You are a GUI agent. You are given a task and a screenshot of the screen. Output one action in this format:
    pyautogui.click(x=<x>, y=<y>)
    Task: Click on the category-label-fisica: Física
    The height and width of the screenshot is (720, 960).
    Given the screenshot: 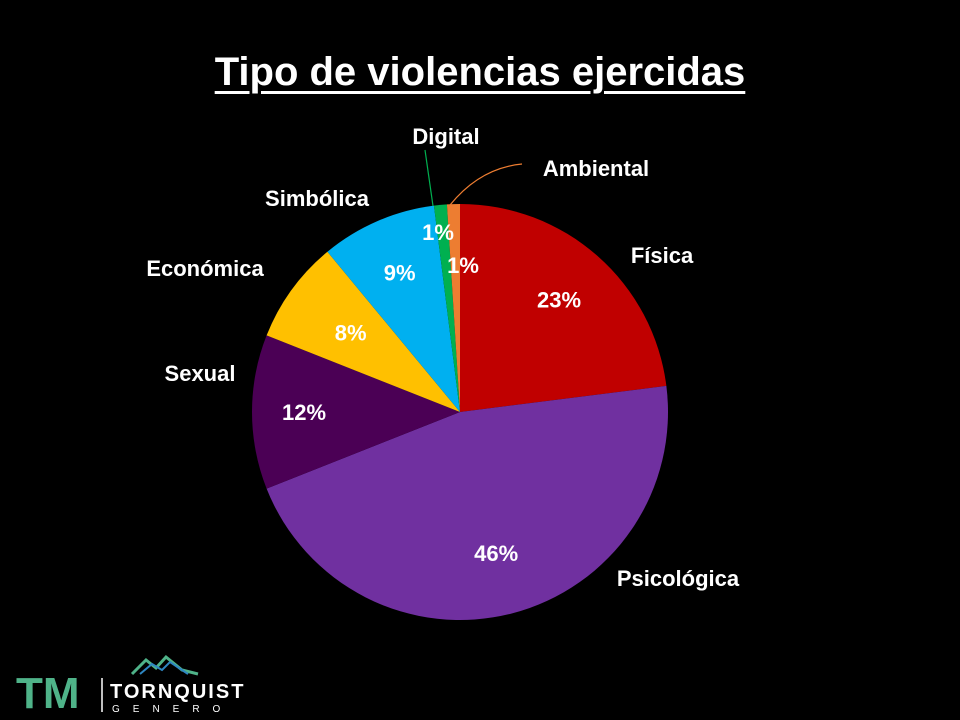 What is the action you would take?
    pyautogui.click(x=662, y=255)
    